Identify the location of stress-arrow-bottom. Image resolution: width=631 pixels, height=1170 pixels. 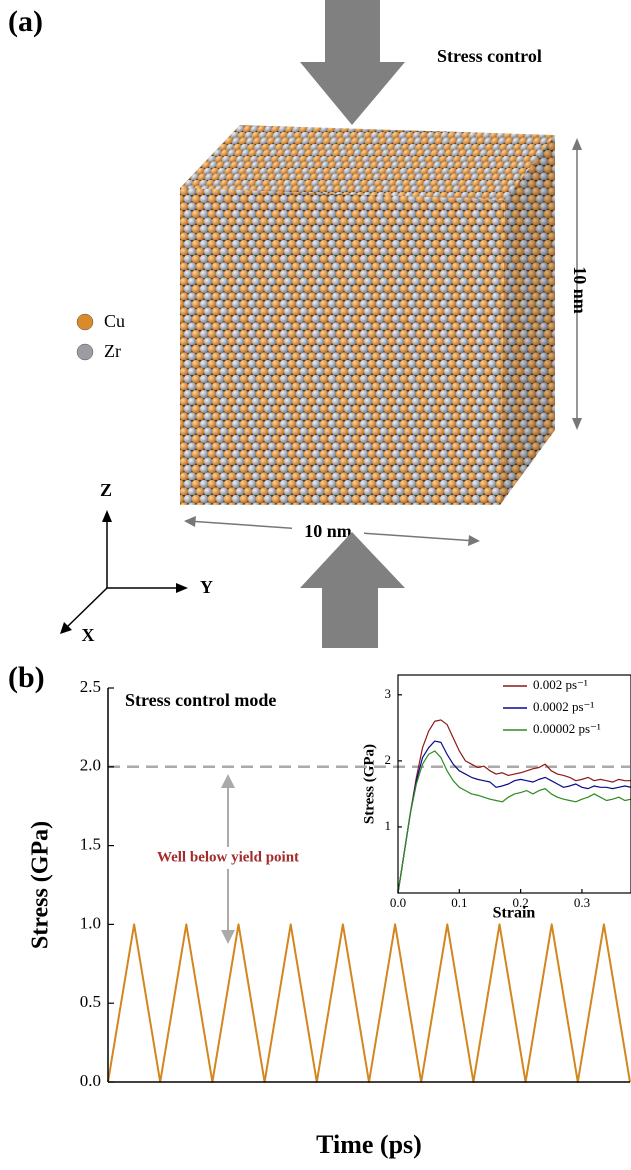
(352, 590).